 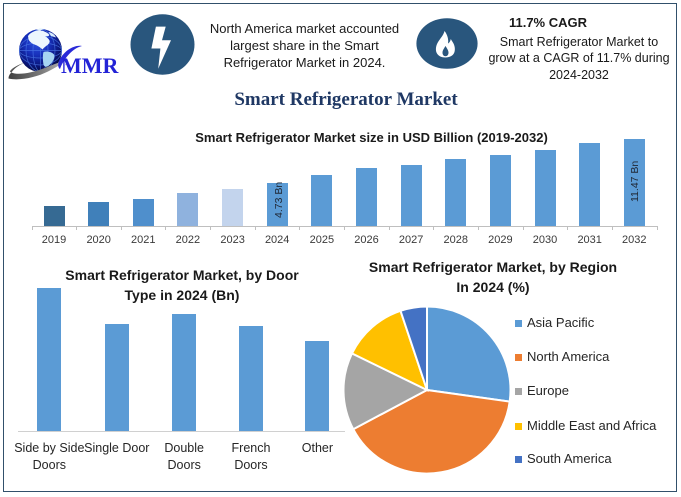 What do you see at coordinates (279, 200) in the screenshot?
I see `svg-text: 4.73 Bn` at bounding box center [279, 200].